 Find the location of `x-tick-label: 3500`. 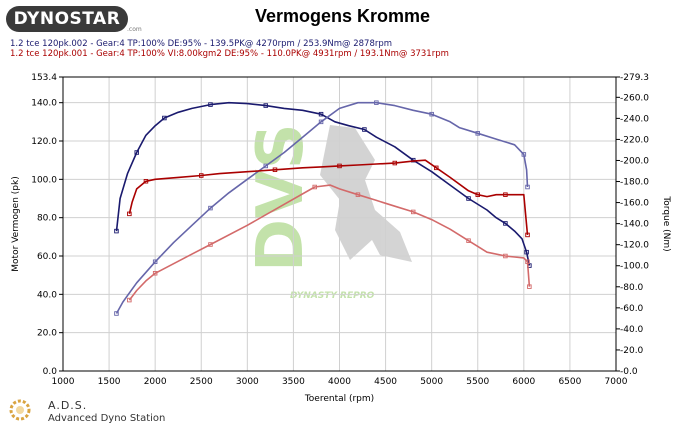

x-tick-label: 3500 is located at coordinates (293, 382).